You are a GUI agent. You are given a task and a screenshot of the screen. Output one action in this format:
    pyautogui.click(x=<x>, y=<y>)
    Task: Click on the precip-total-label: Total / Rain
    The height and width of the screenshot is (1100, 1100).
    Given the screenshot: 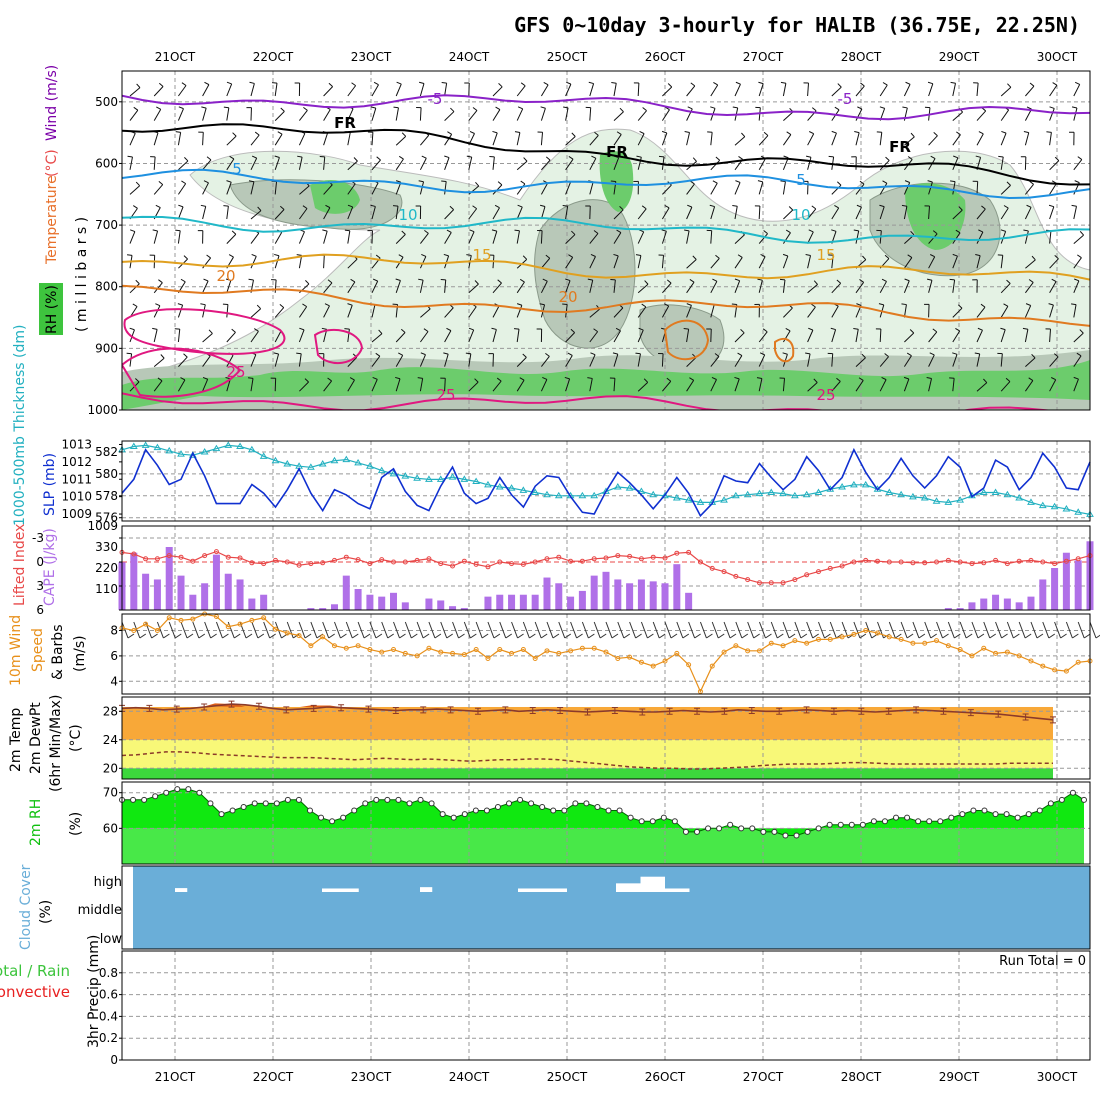 What is the action you would take?
    pyautogui.click(x=35, y=971)
    